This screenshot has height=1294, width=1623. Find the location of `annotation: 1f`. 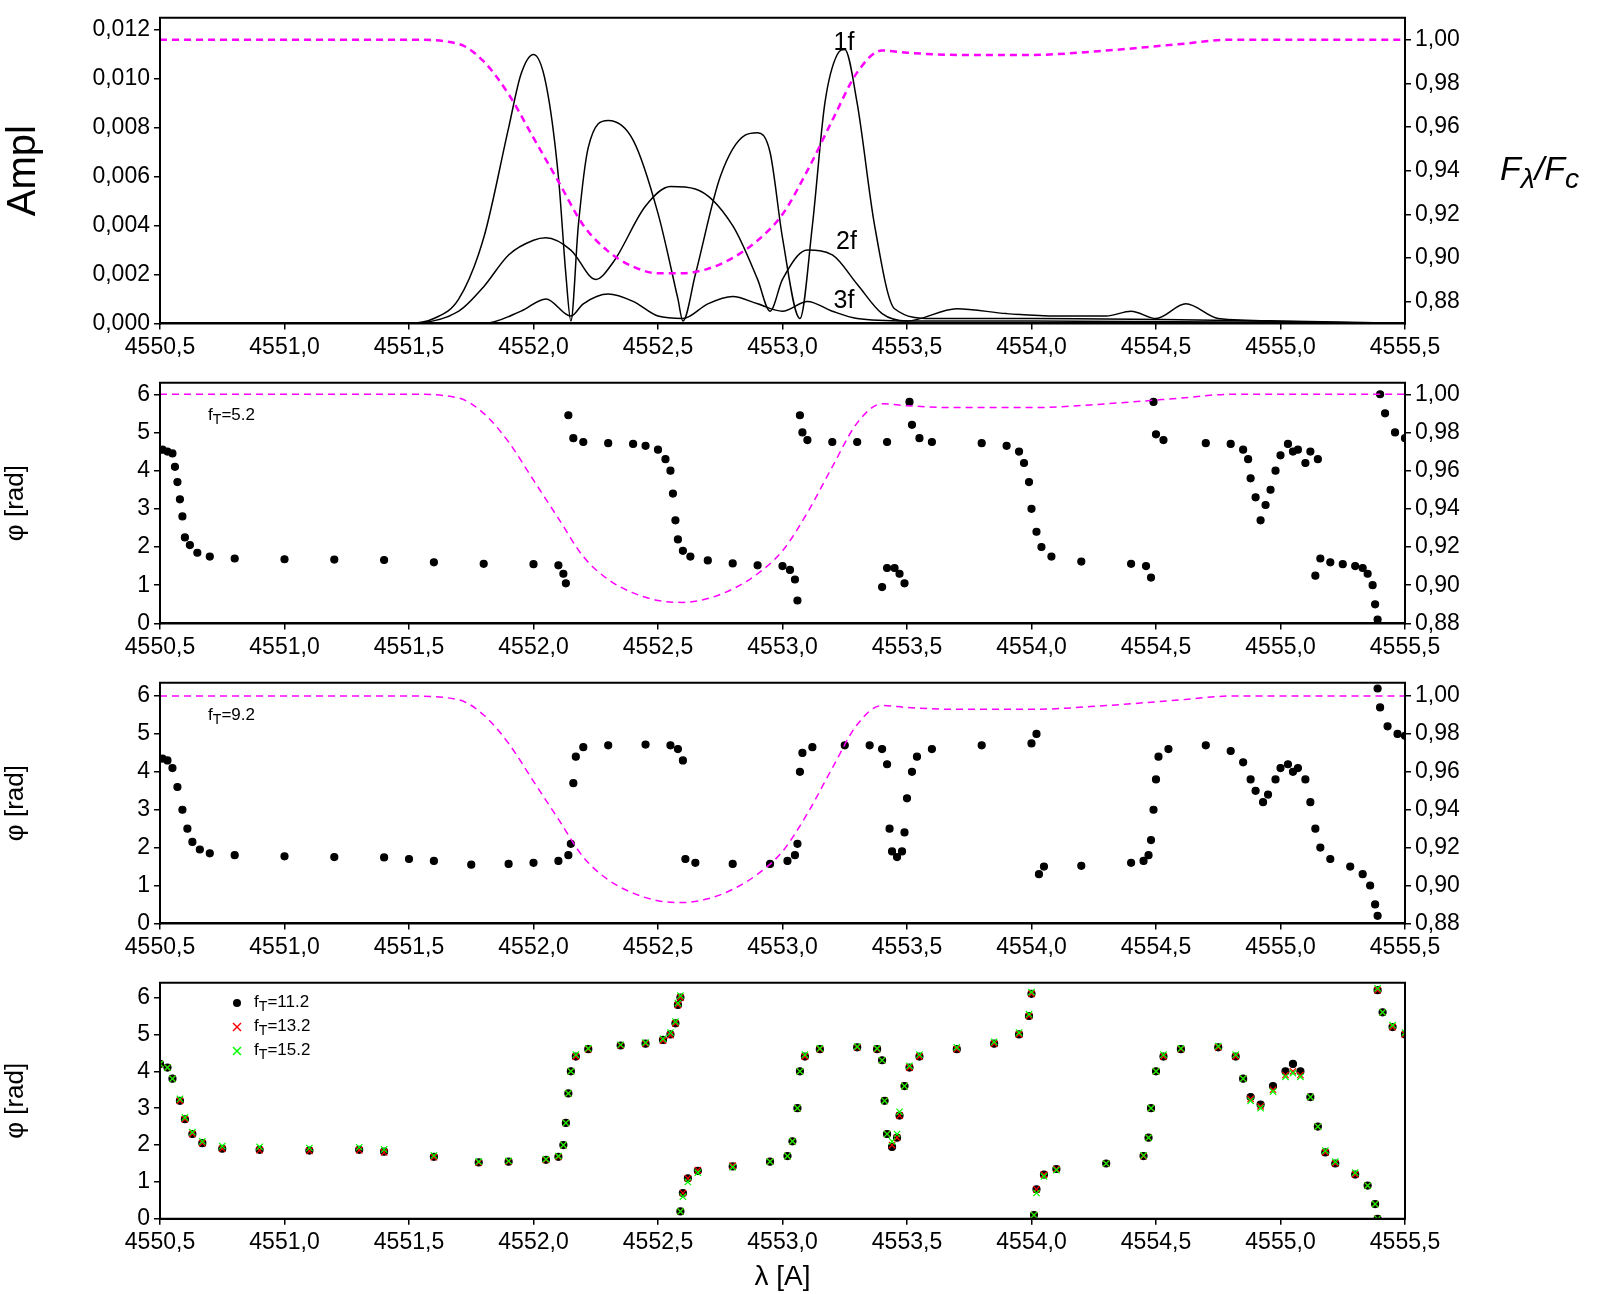

annotation: 1f is located at coordinates (844, 41).